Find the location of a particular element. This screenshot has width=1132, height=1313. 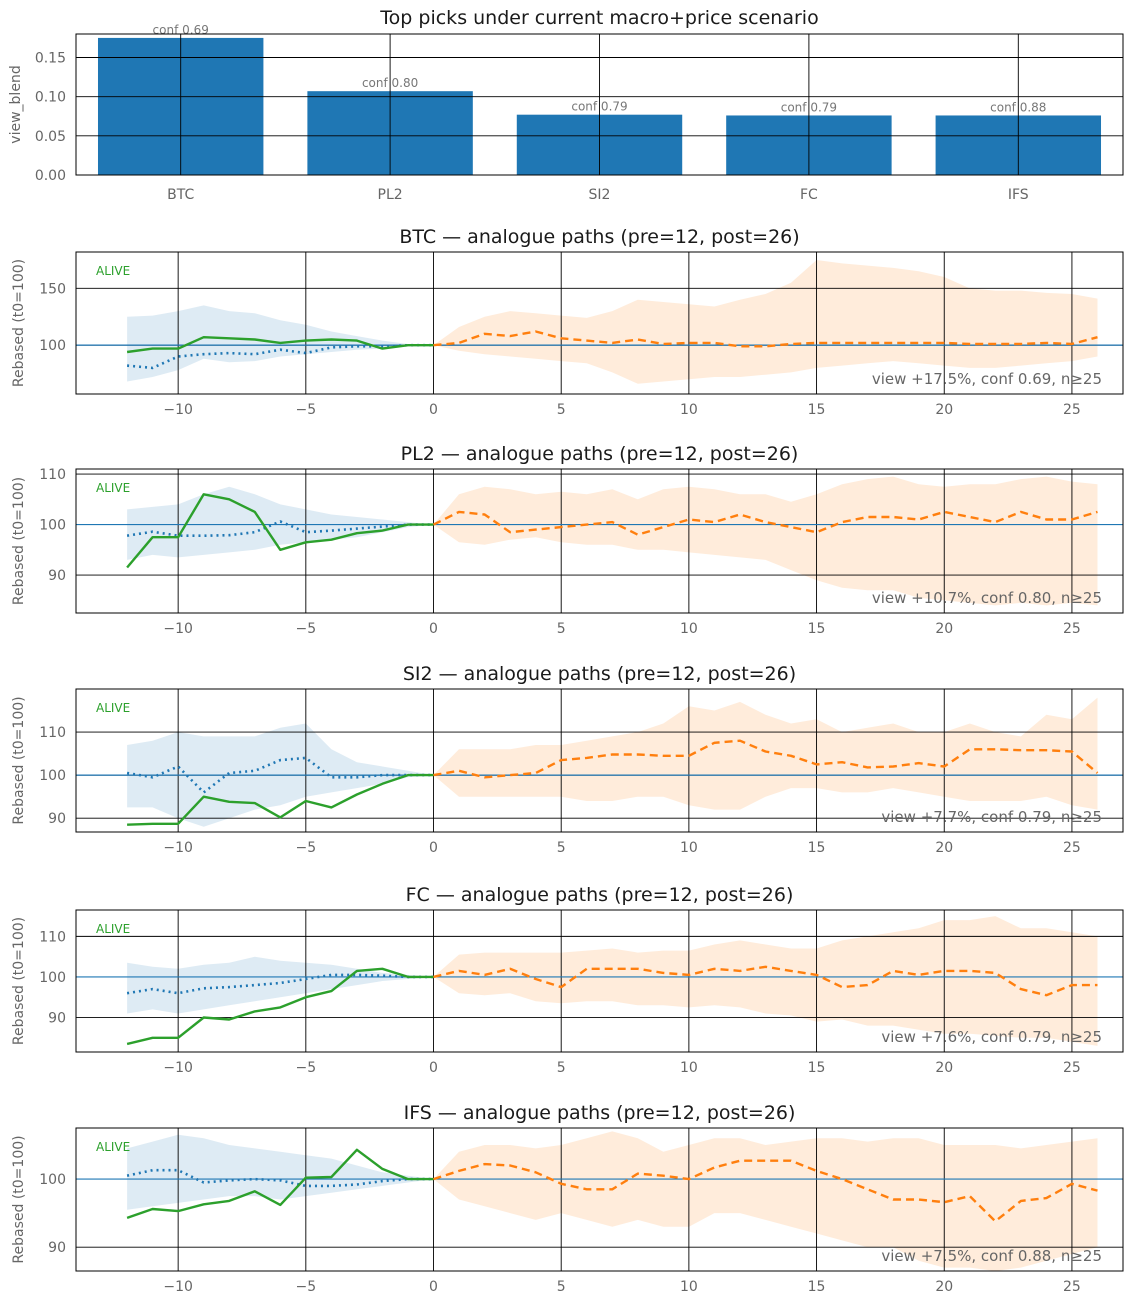

y-tick-label: 0.00 is located at coordinates (50, 176).